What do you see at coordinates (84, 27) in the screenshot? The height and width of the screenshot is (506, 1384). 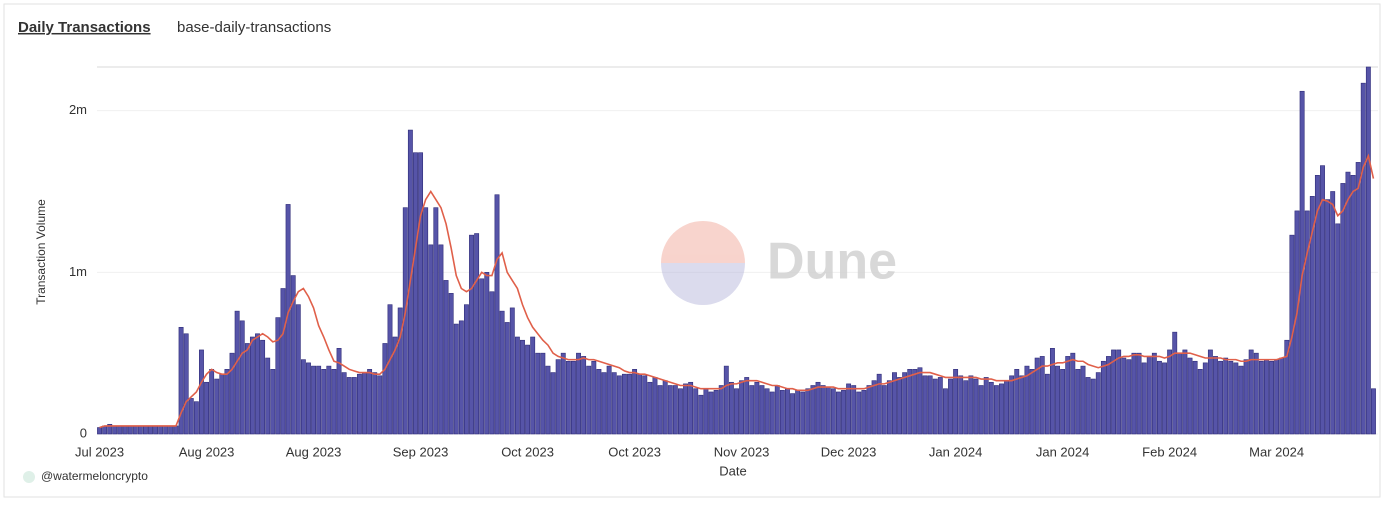 I see `chart-title: Daily Transactions` at bounding box center [84, 27].